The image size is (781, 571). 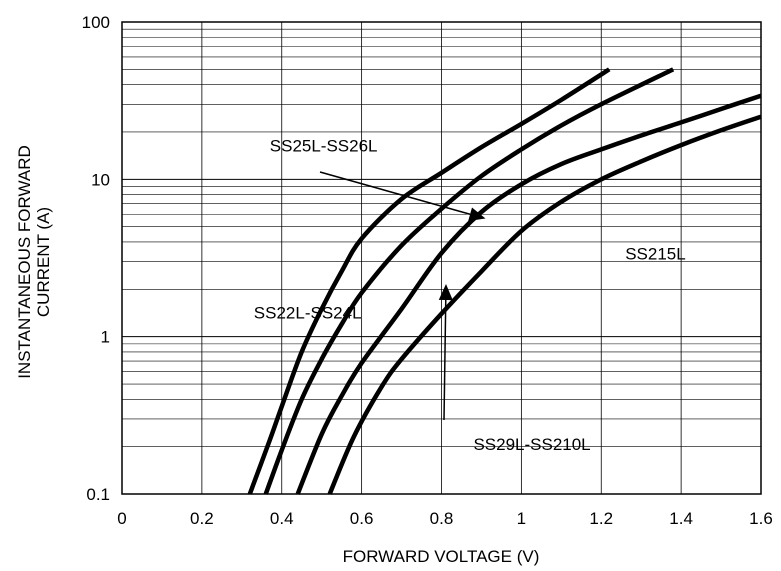 I want to click on x-tick-label: 1, so click(x=521, y=518).